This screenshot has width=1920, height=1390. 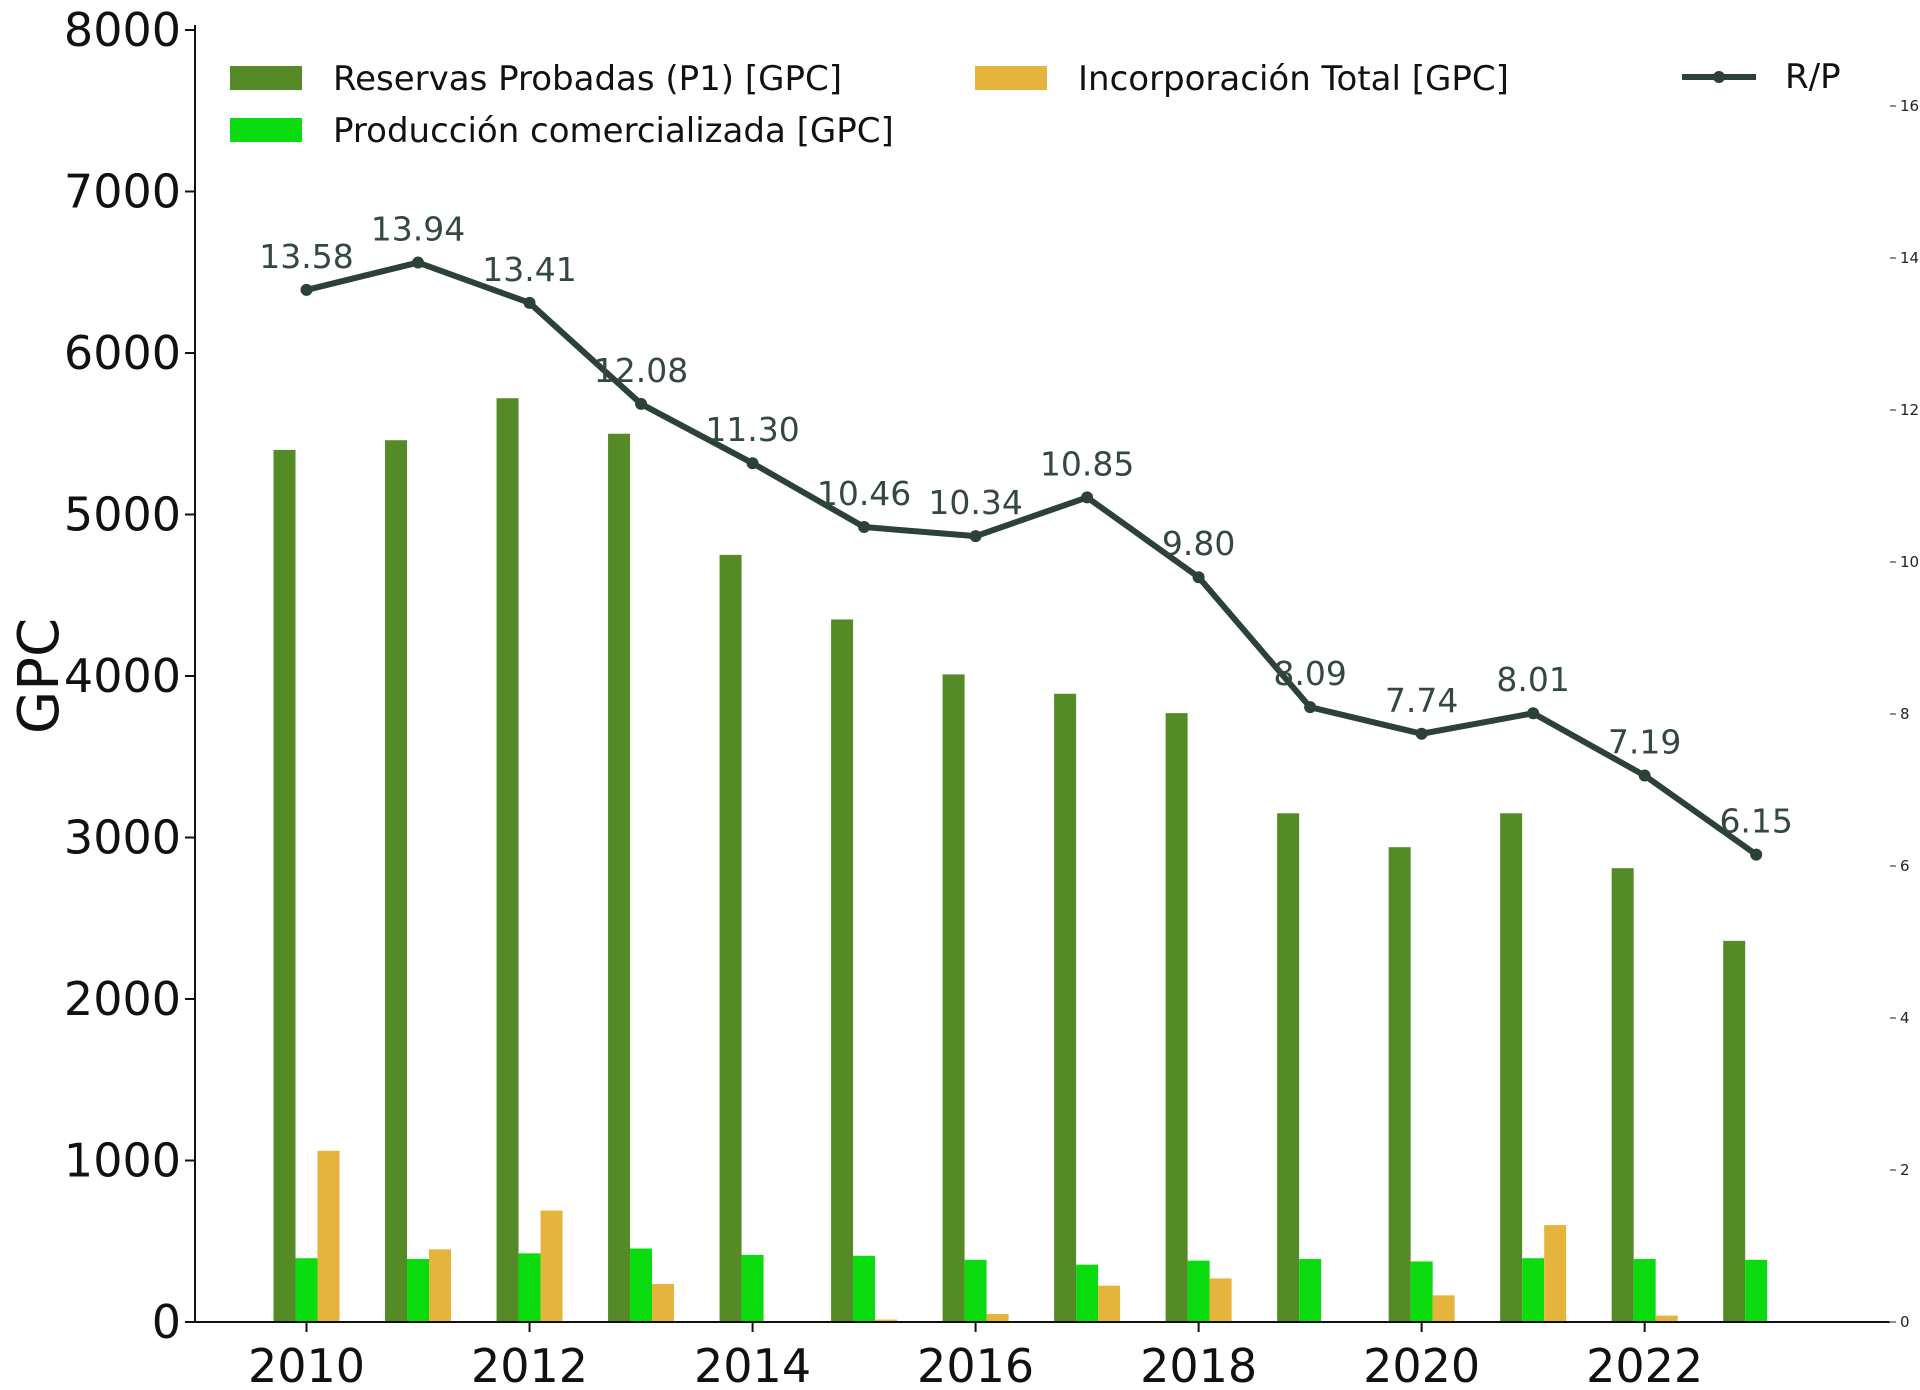 I want to click on x-tick-label-2018: 2018, so click(x=1198, y=1364).